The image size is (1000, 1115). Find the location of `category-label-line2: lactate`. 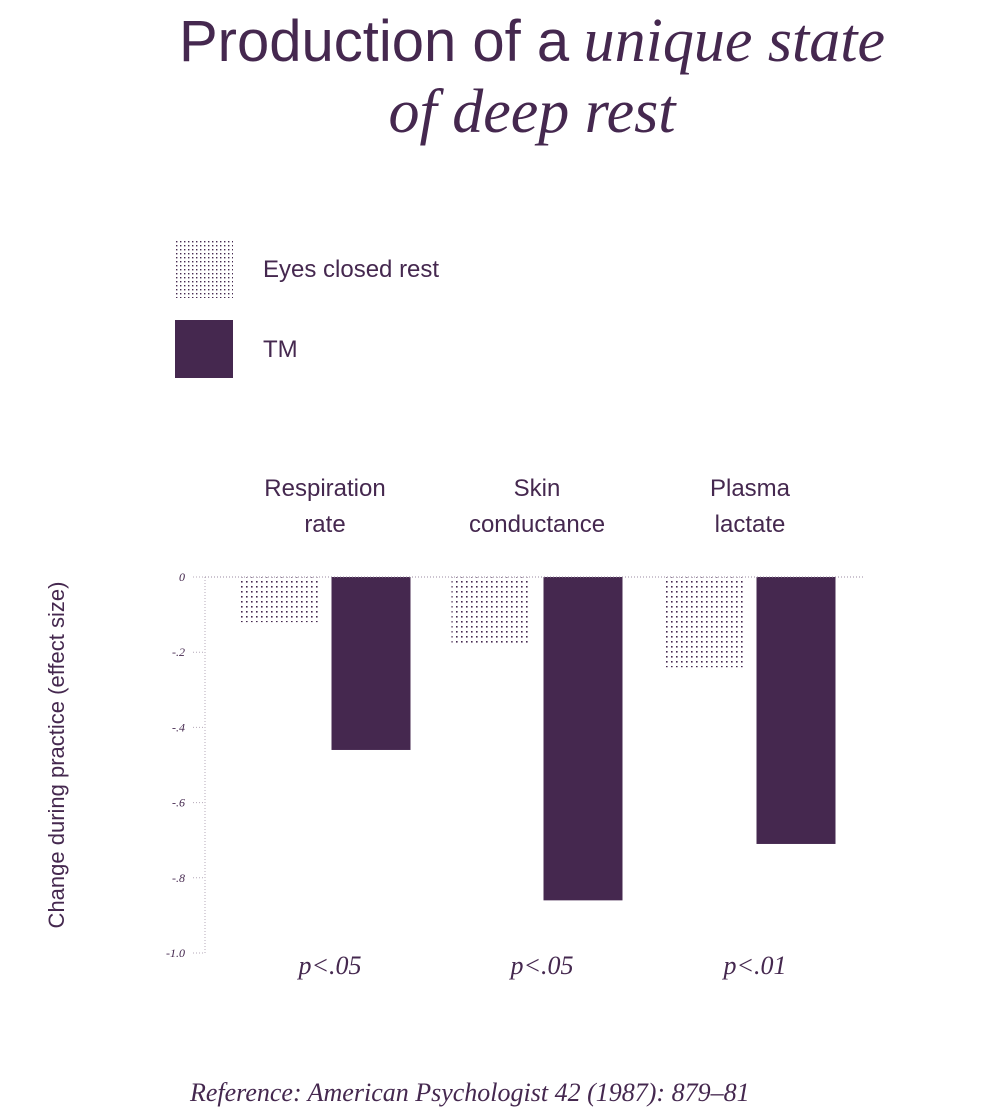

category-label-line2: lactate is located at coordinates (750, 524).